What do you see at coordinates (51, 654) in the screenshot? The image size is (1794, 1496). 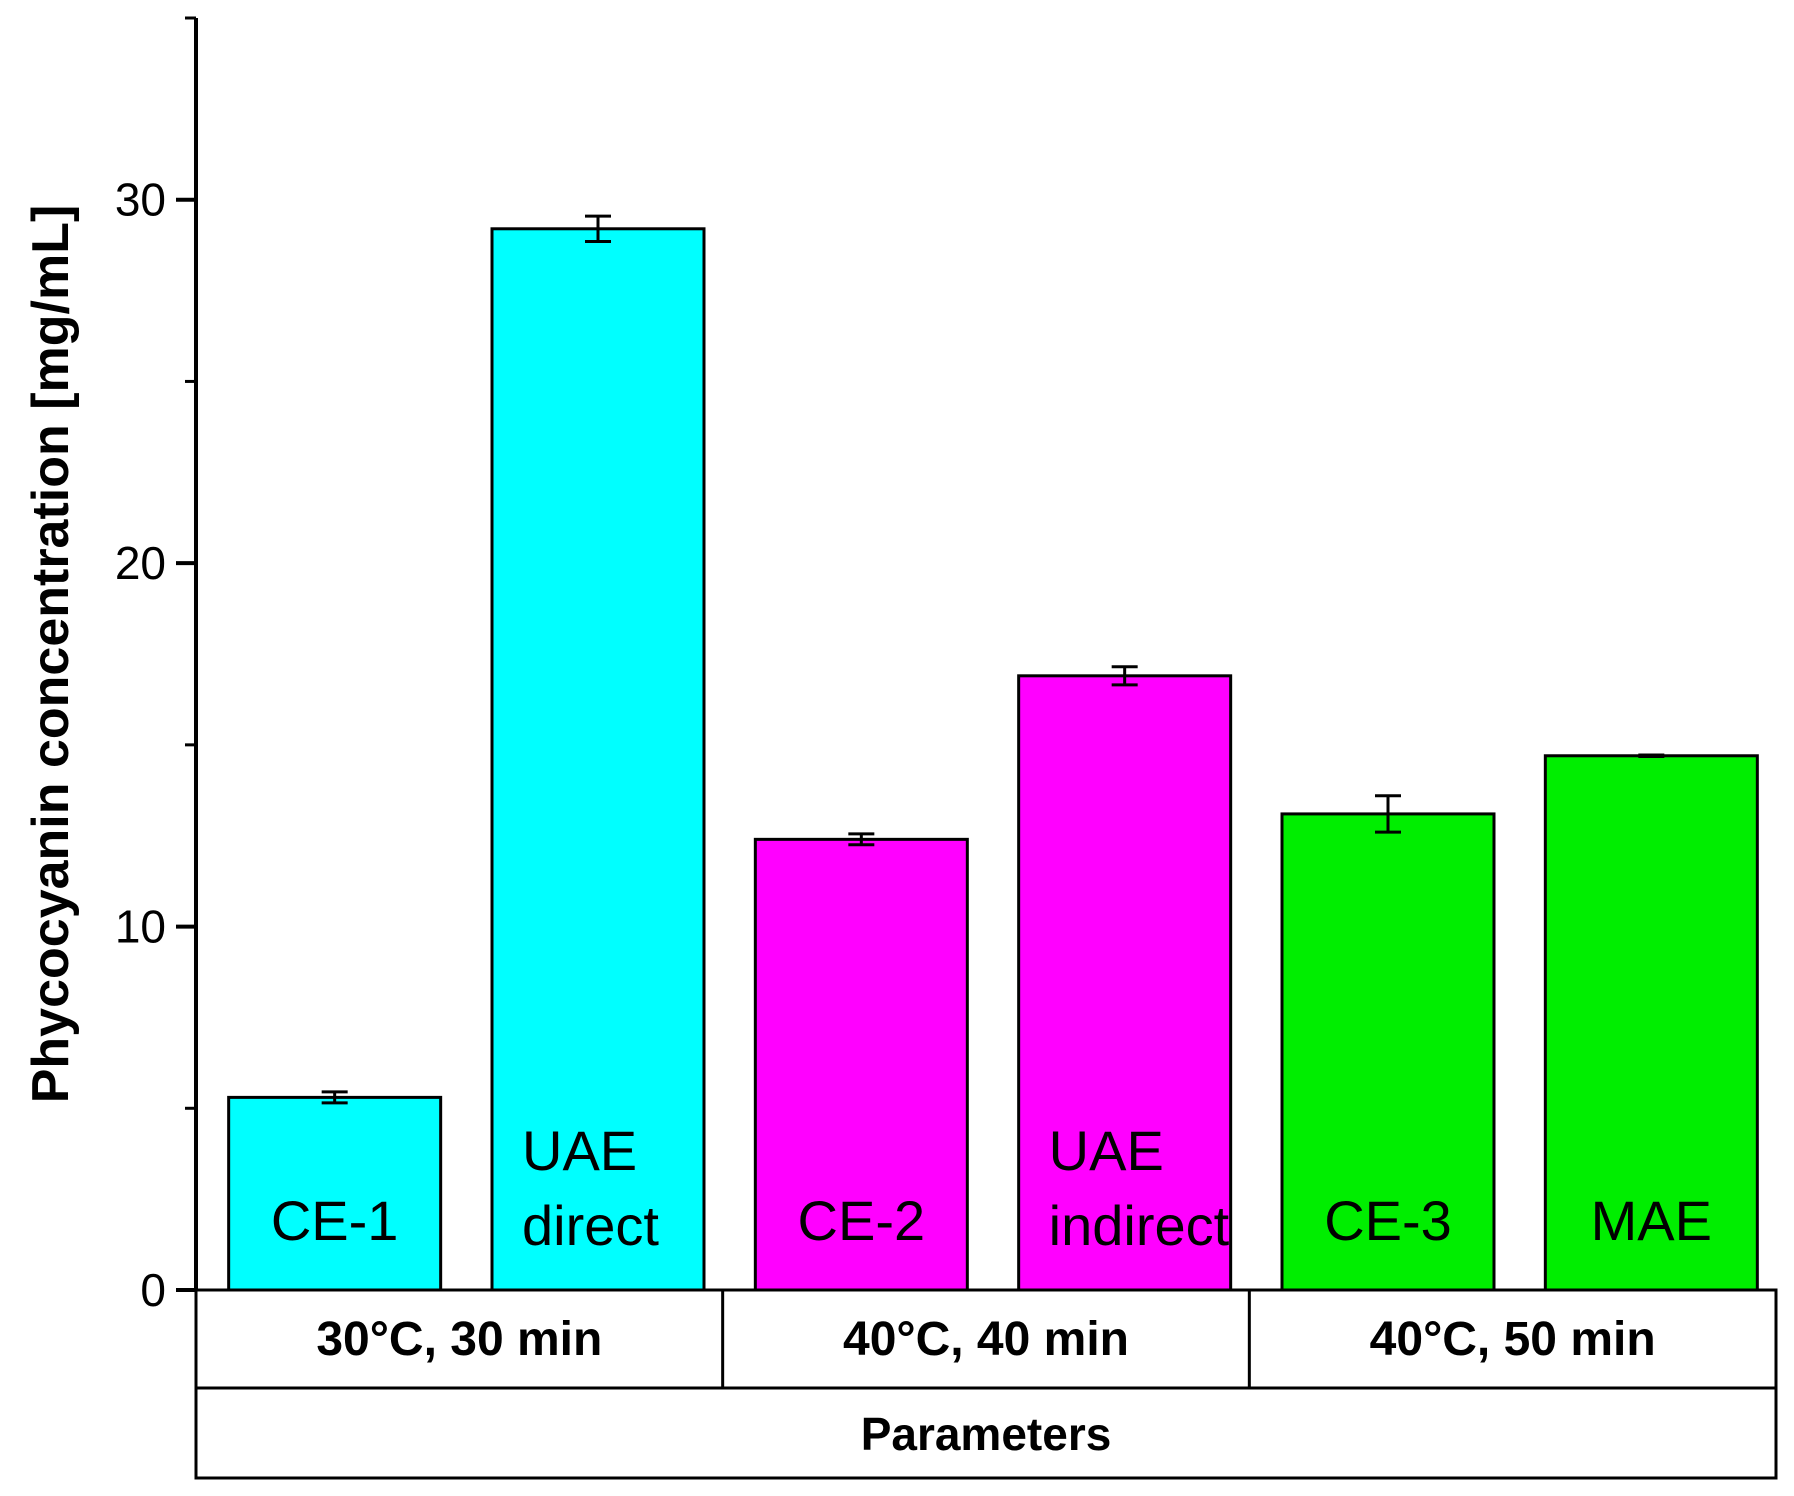 I see `y-axis-label: Phycocyanin concentration [mg/mL]` at bounding box center [51, 654].